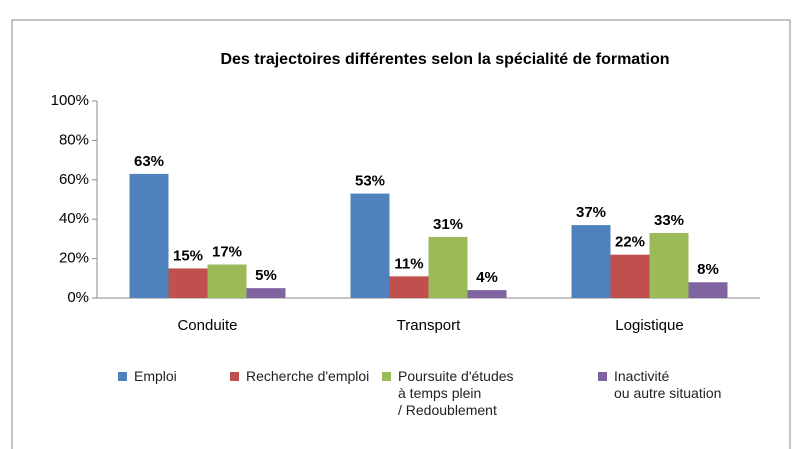 The height and width of the screenshot is (449, 811). I want to click on data-label: 33%, so click(669, 220).